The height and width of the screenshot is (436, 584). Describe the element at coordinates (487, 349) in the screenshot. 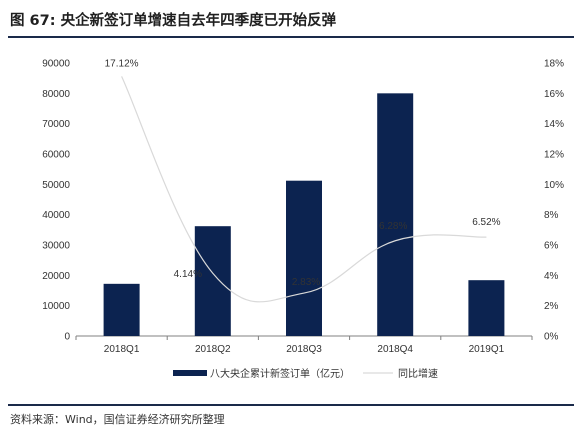

I see `x-tick-label: 2019Q1` at that location.